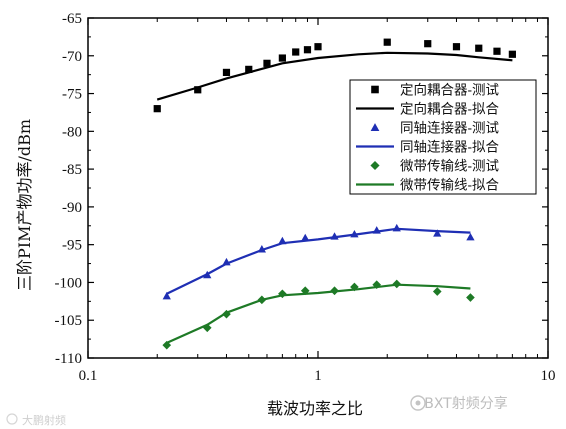 This screenshot has height=429, width=566. What do you see at coordinates (450, 186) in the screenshot?
I see `legend-label: 微带传输线-拟合` at bounding box center [450, 186].